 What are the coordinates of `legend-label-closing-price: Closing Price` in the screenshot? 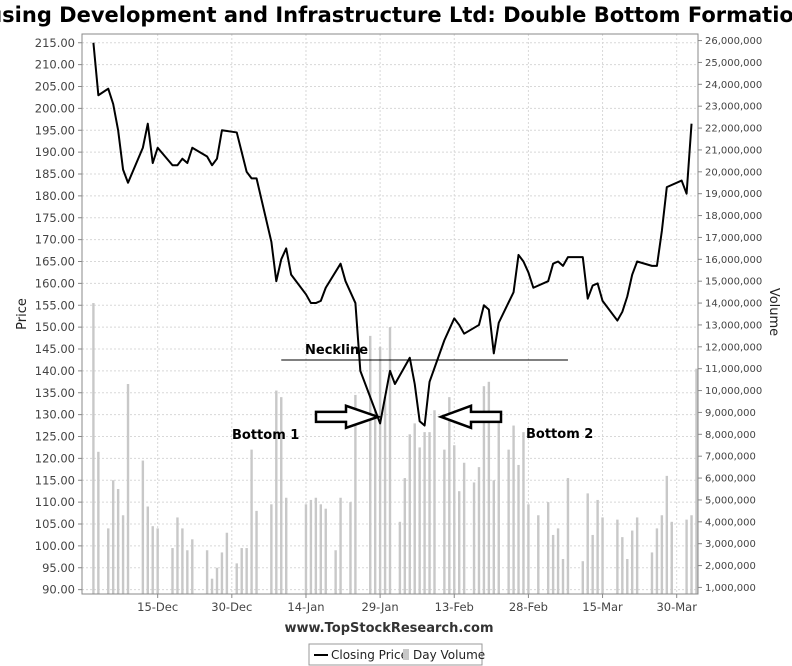 It's located at (369, 655).